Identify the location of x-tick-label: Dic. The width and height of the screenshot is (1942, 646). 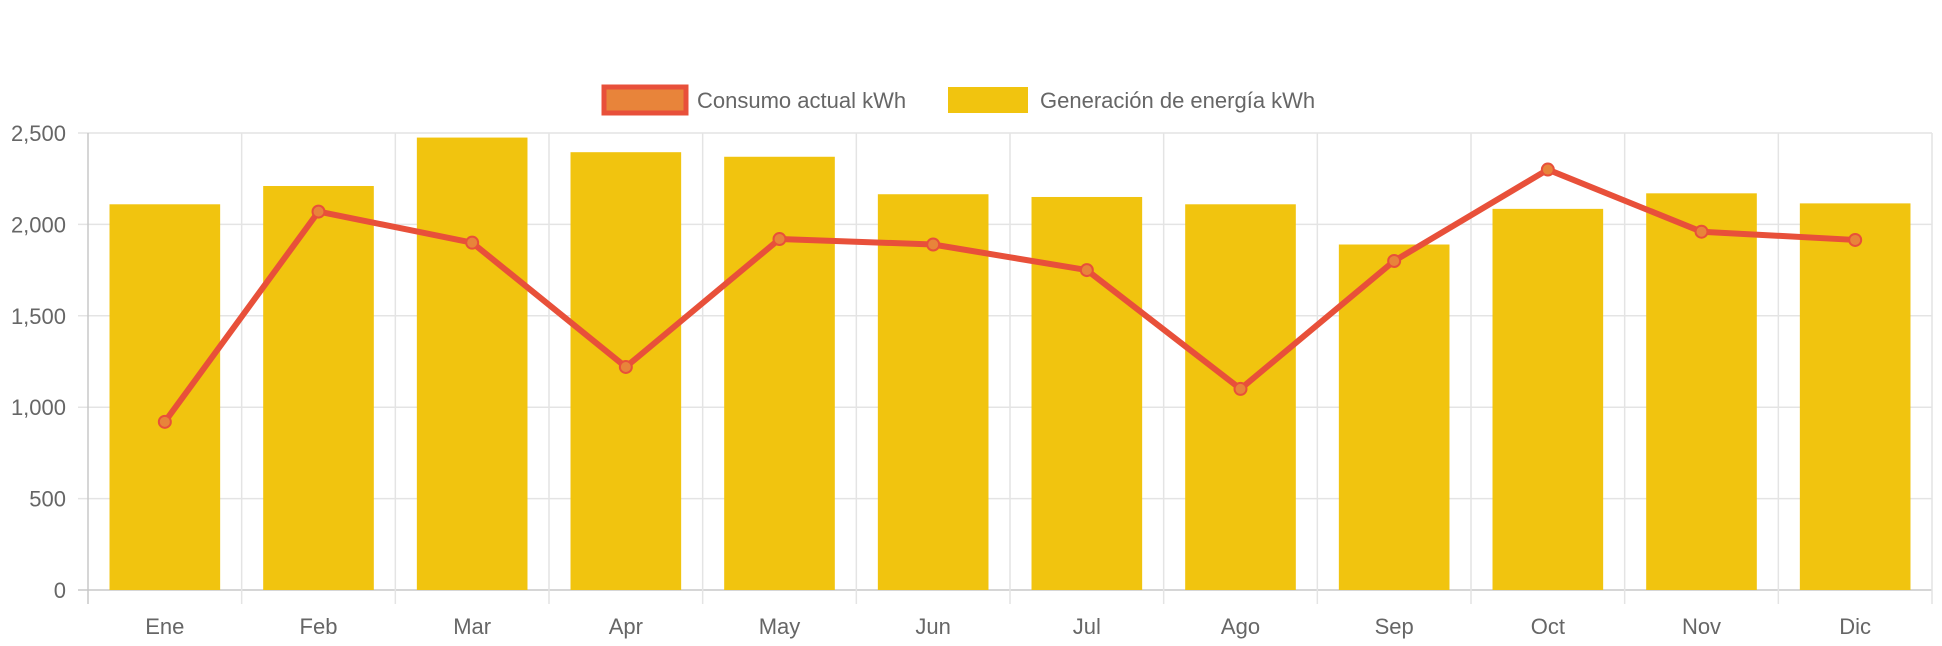
(1855, 626).